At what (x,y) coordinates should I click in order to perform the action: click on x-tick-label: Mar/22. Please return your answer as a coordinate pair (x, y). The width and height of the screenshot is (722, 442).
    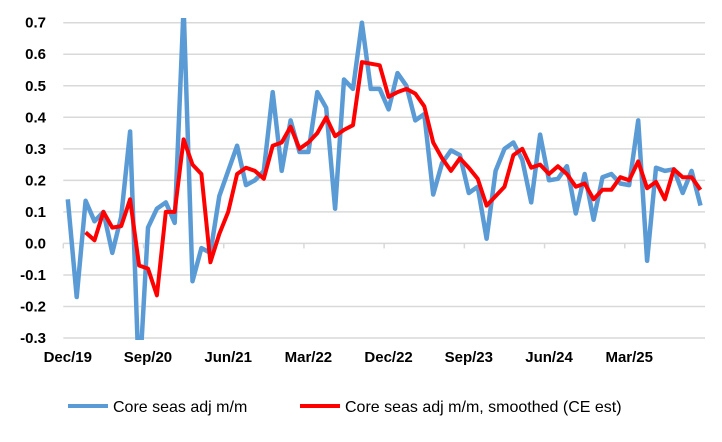
    Looking at the image, I should click on (309, 357).